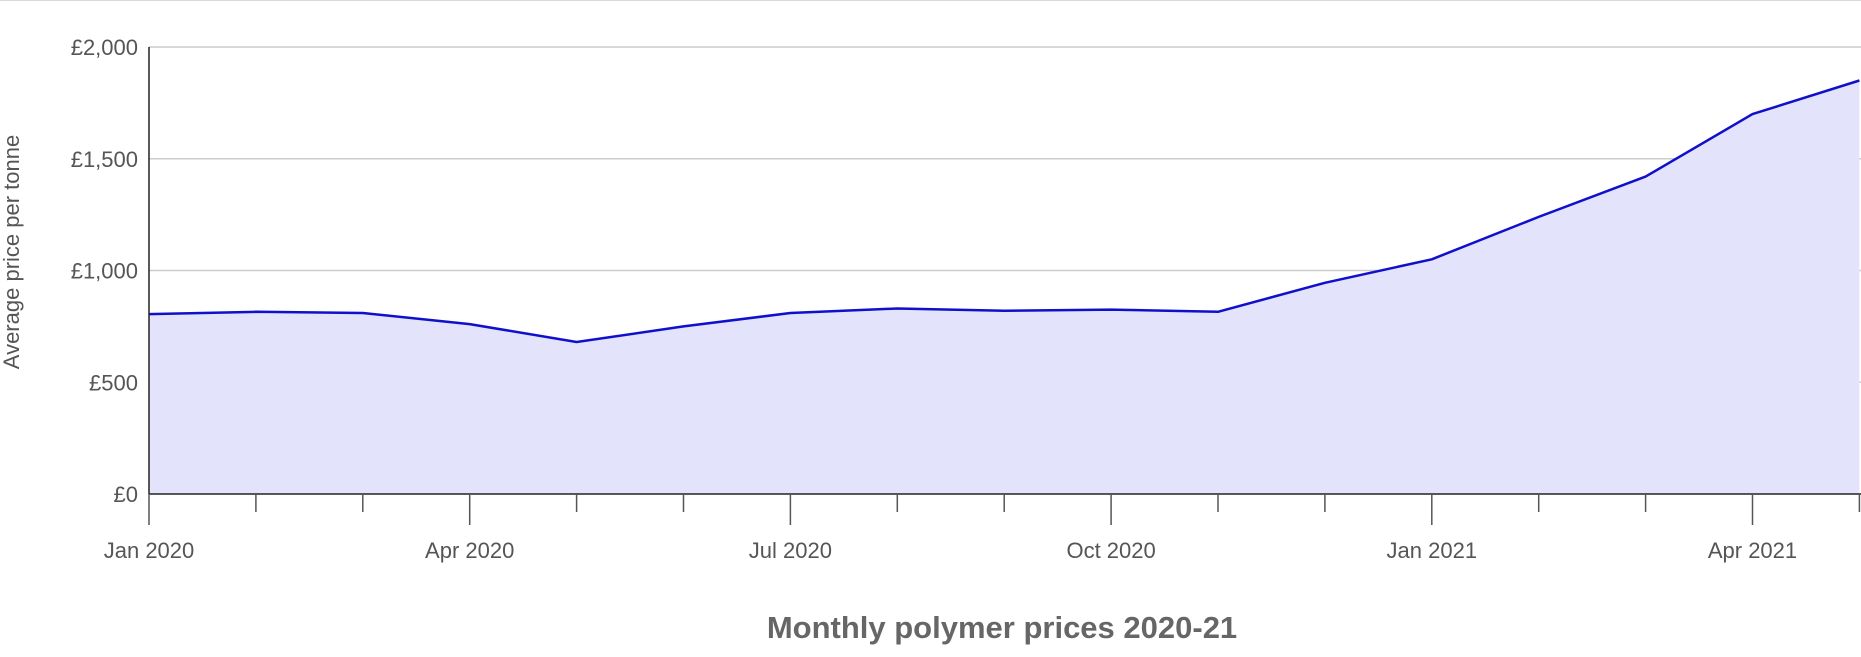  Describe the element at coordinates (1432, 550) in the screenshot. I see `x-tick-label: Jan 2021` at that location.